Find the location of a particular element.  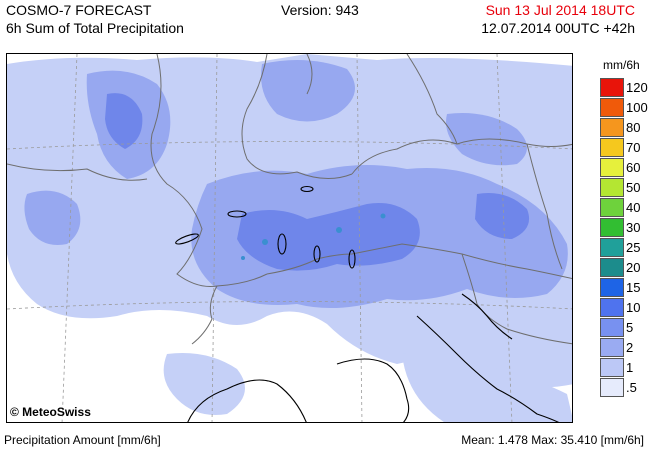

version-label: Version: 943 is located at coordinates (320, 10).